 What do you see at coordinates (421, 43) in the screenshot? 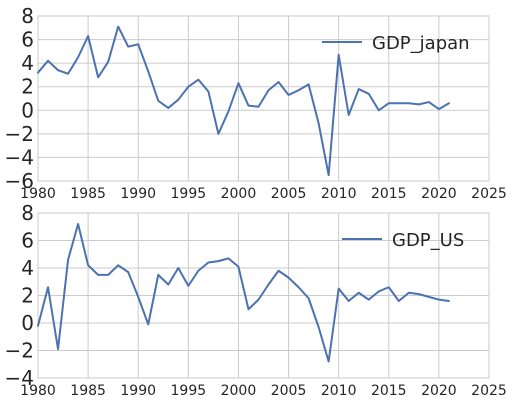
I see `legend-label: GDP_japan` at bounding box center [421, 43].